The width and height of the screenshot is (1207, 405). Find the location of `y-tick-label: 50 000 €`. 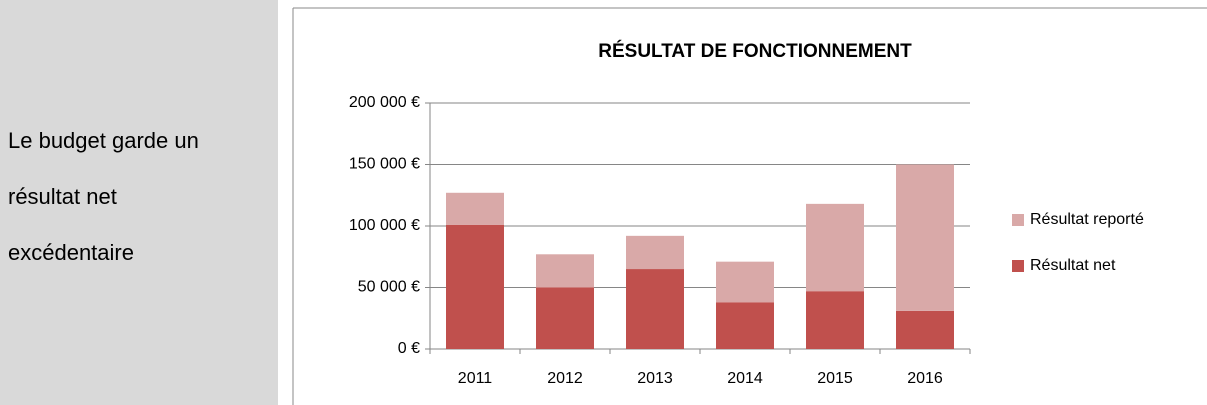

y-tick-label: 50 000 € is located at coordinates (389, 287).